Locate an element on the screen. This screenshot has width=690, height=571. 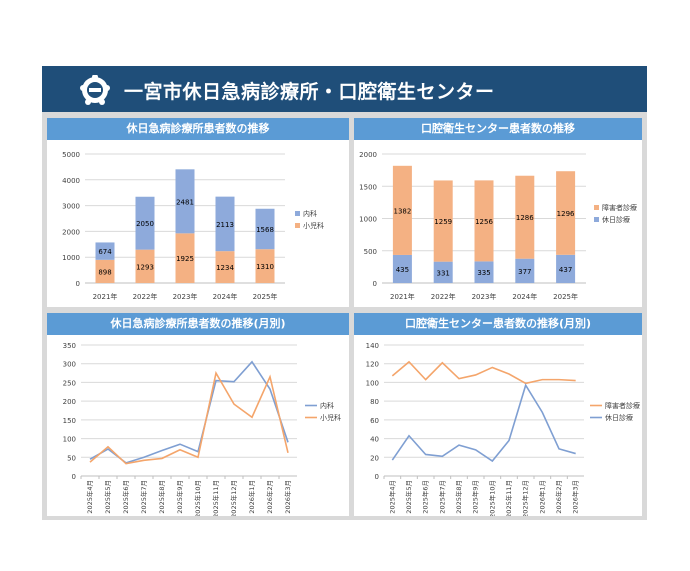
data-label: 1286 is located at coordinates (525, 218).